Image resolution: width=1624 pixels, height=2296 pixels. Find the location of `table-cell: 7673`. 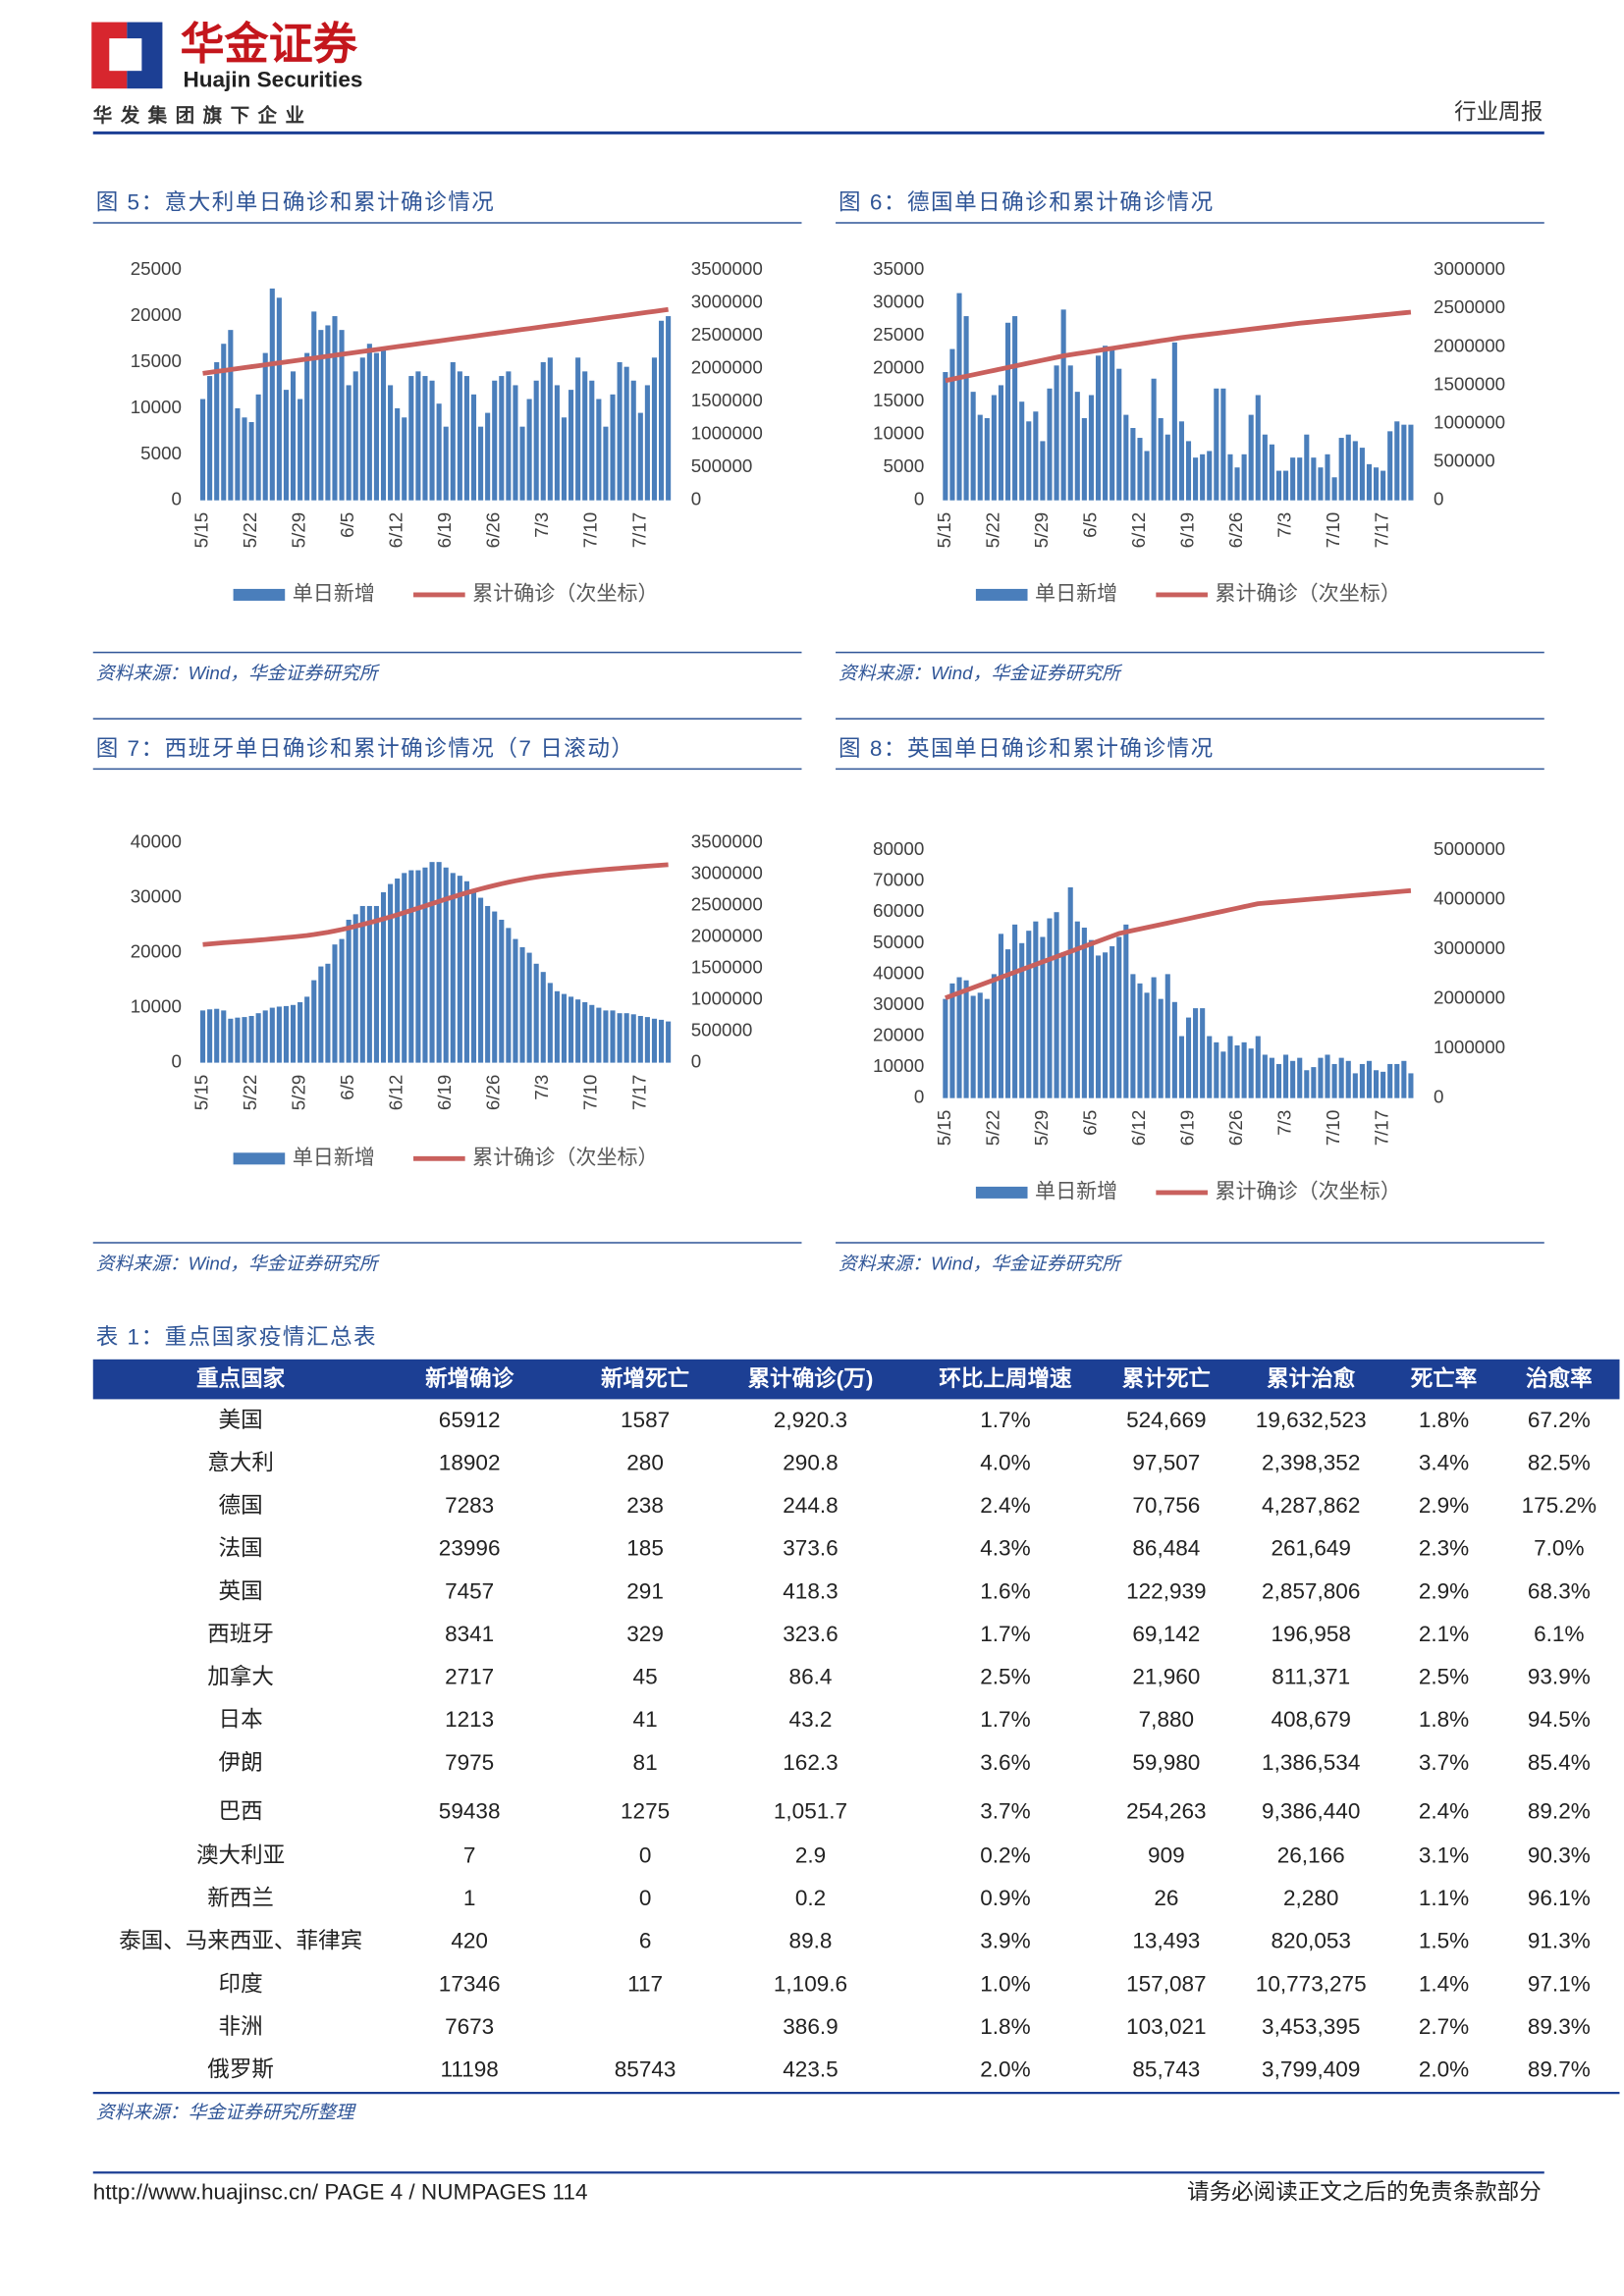

table-cell: 7673 is located at coordinates (469, 2026).